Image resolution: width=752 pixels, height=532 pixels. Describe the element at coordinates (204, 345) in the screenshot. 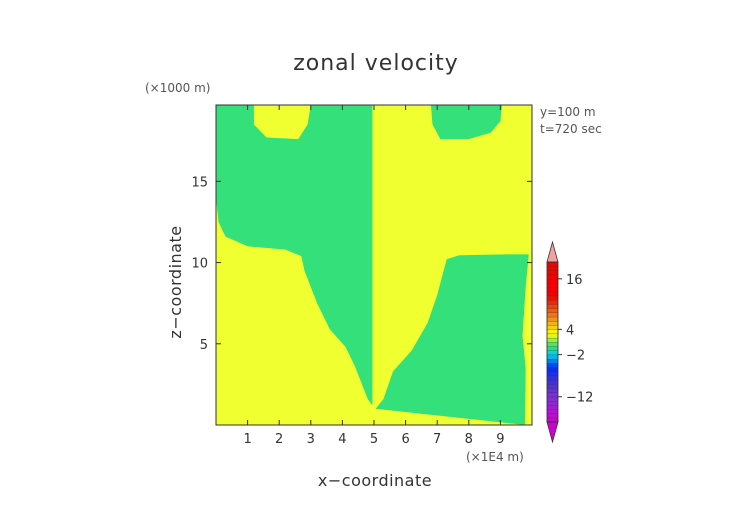

I see `y-tick-label-5: 5` at that location.